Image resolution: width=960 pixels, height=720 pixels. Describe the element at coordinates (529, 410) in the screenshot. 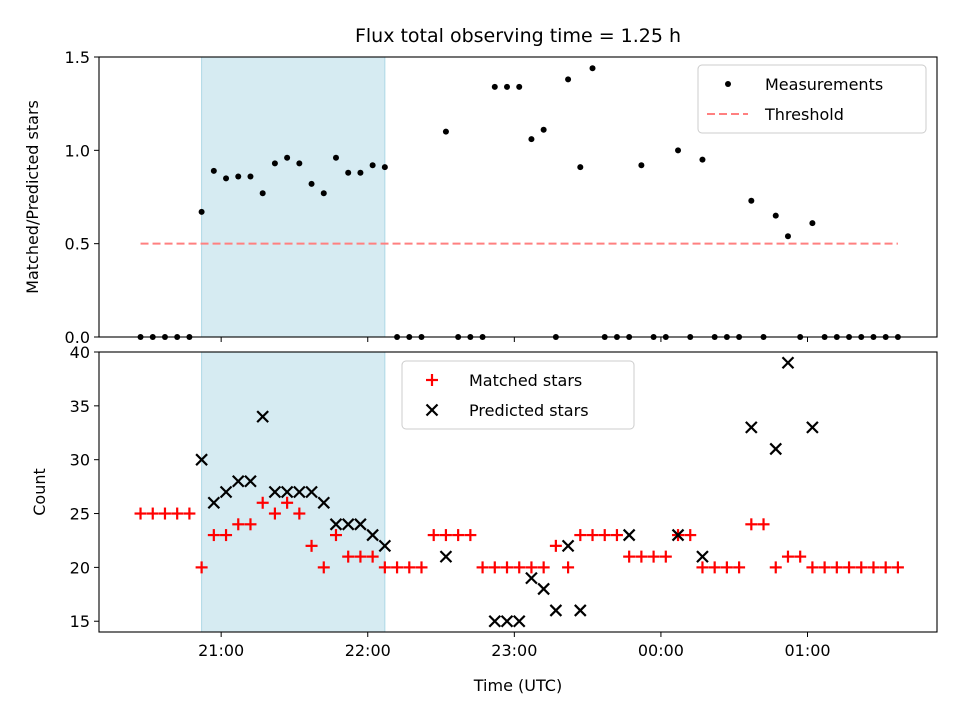

I see `legend-label: Predicted stars` at that location.